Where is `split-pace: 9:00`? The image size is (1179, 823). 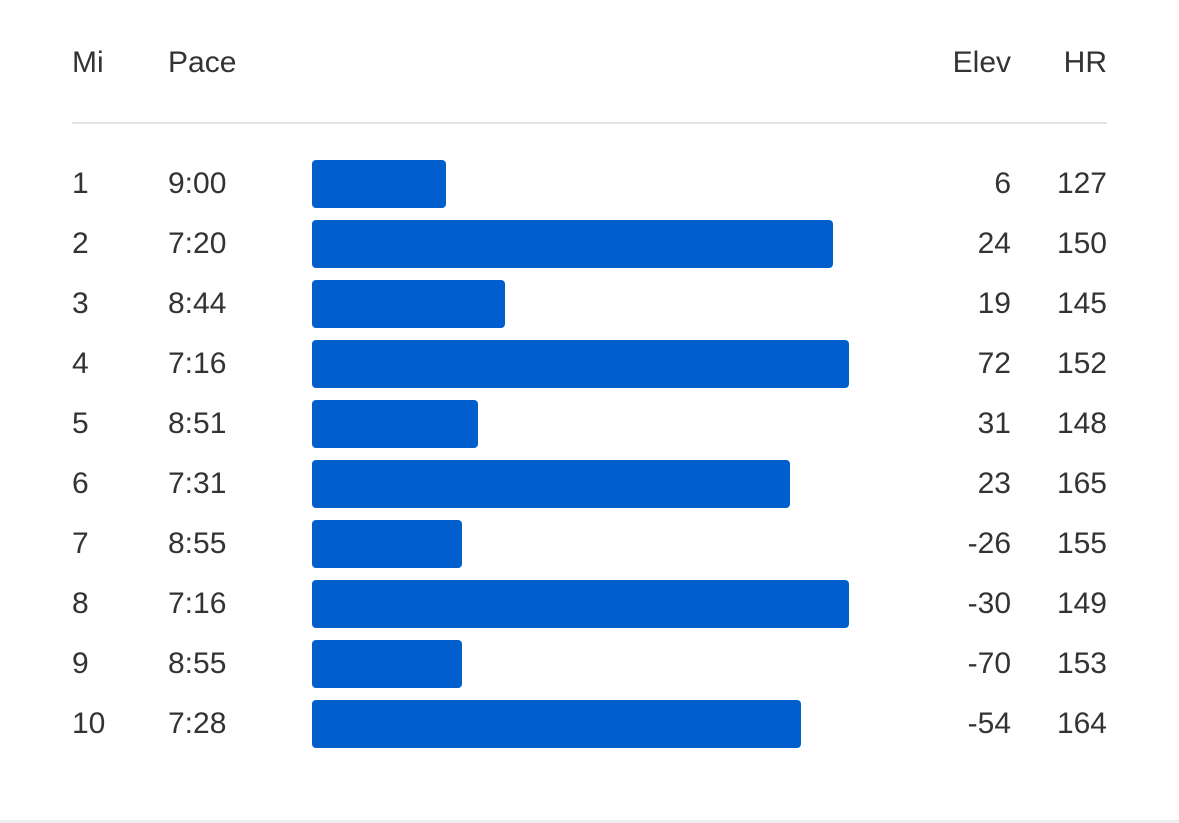
split-pace: 9:00 is located at coordinates (197, 183).